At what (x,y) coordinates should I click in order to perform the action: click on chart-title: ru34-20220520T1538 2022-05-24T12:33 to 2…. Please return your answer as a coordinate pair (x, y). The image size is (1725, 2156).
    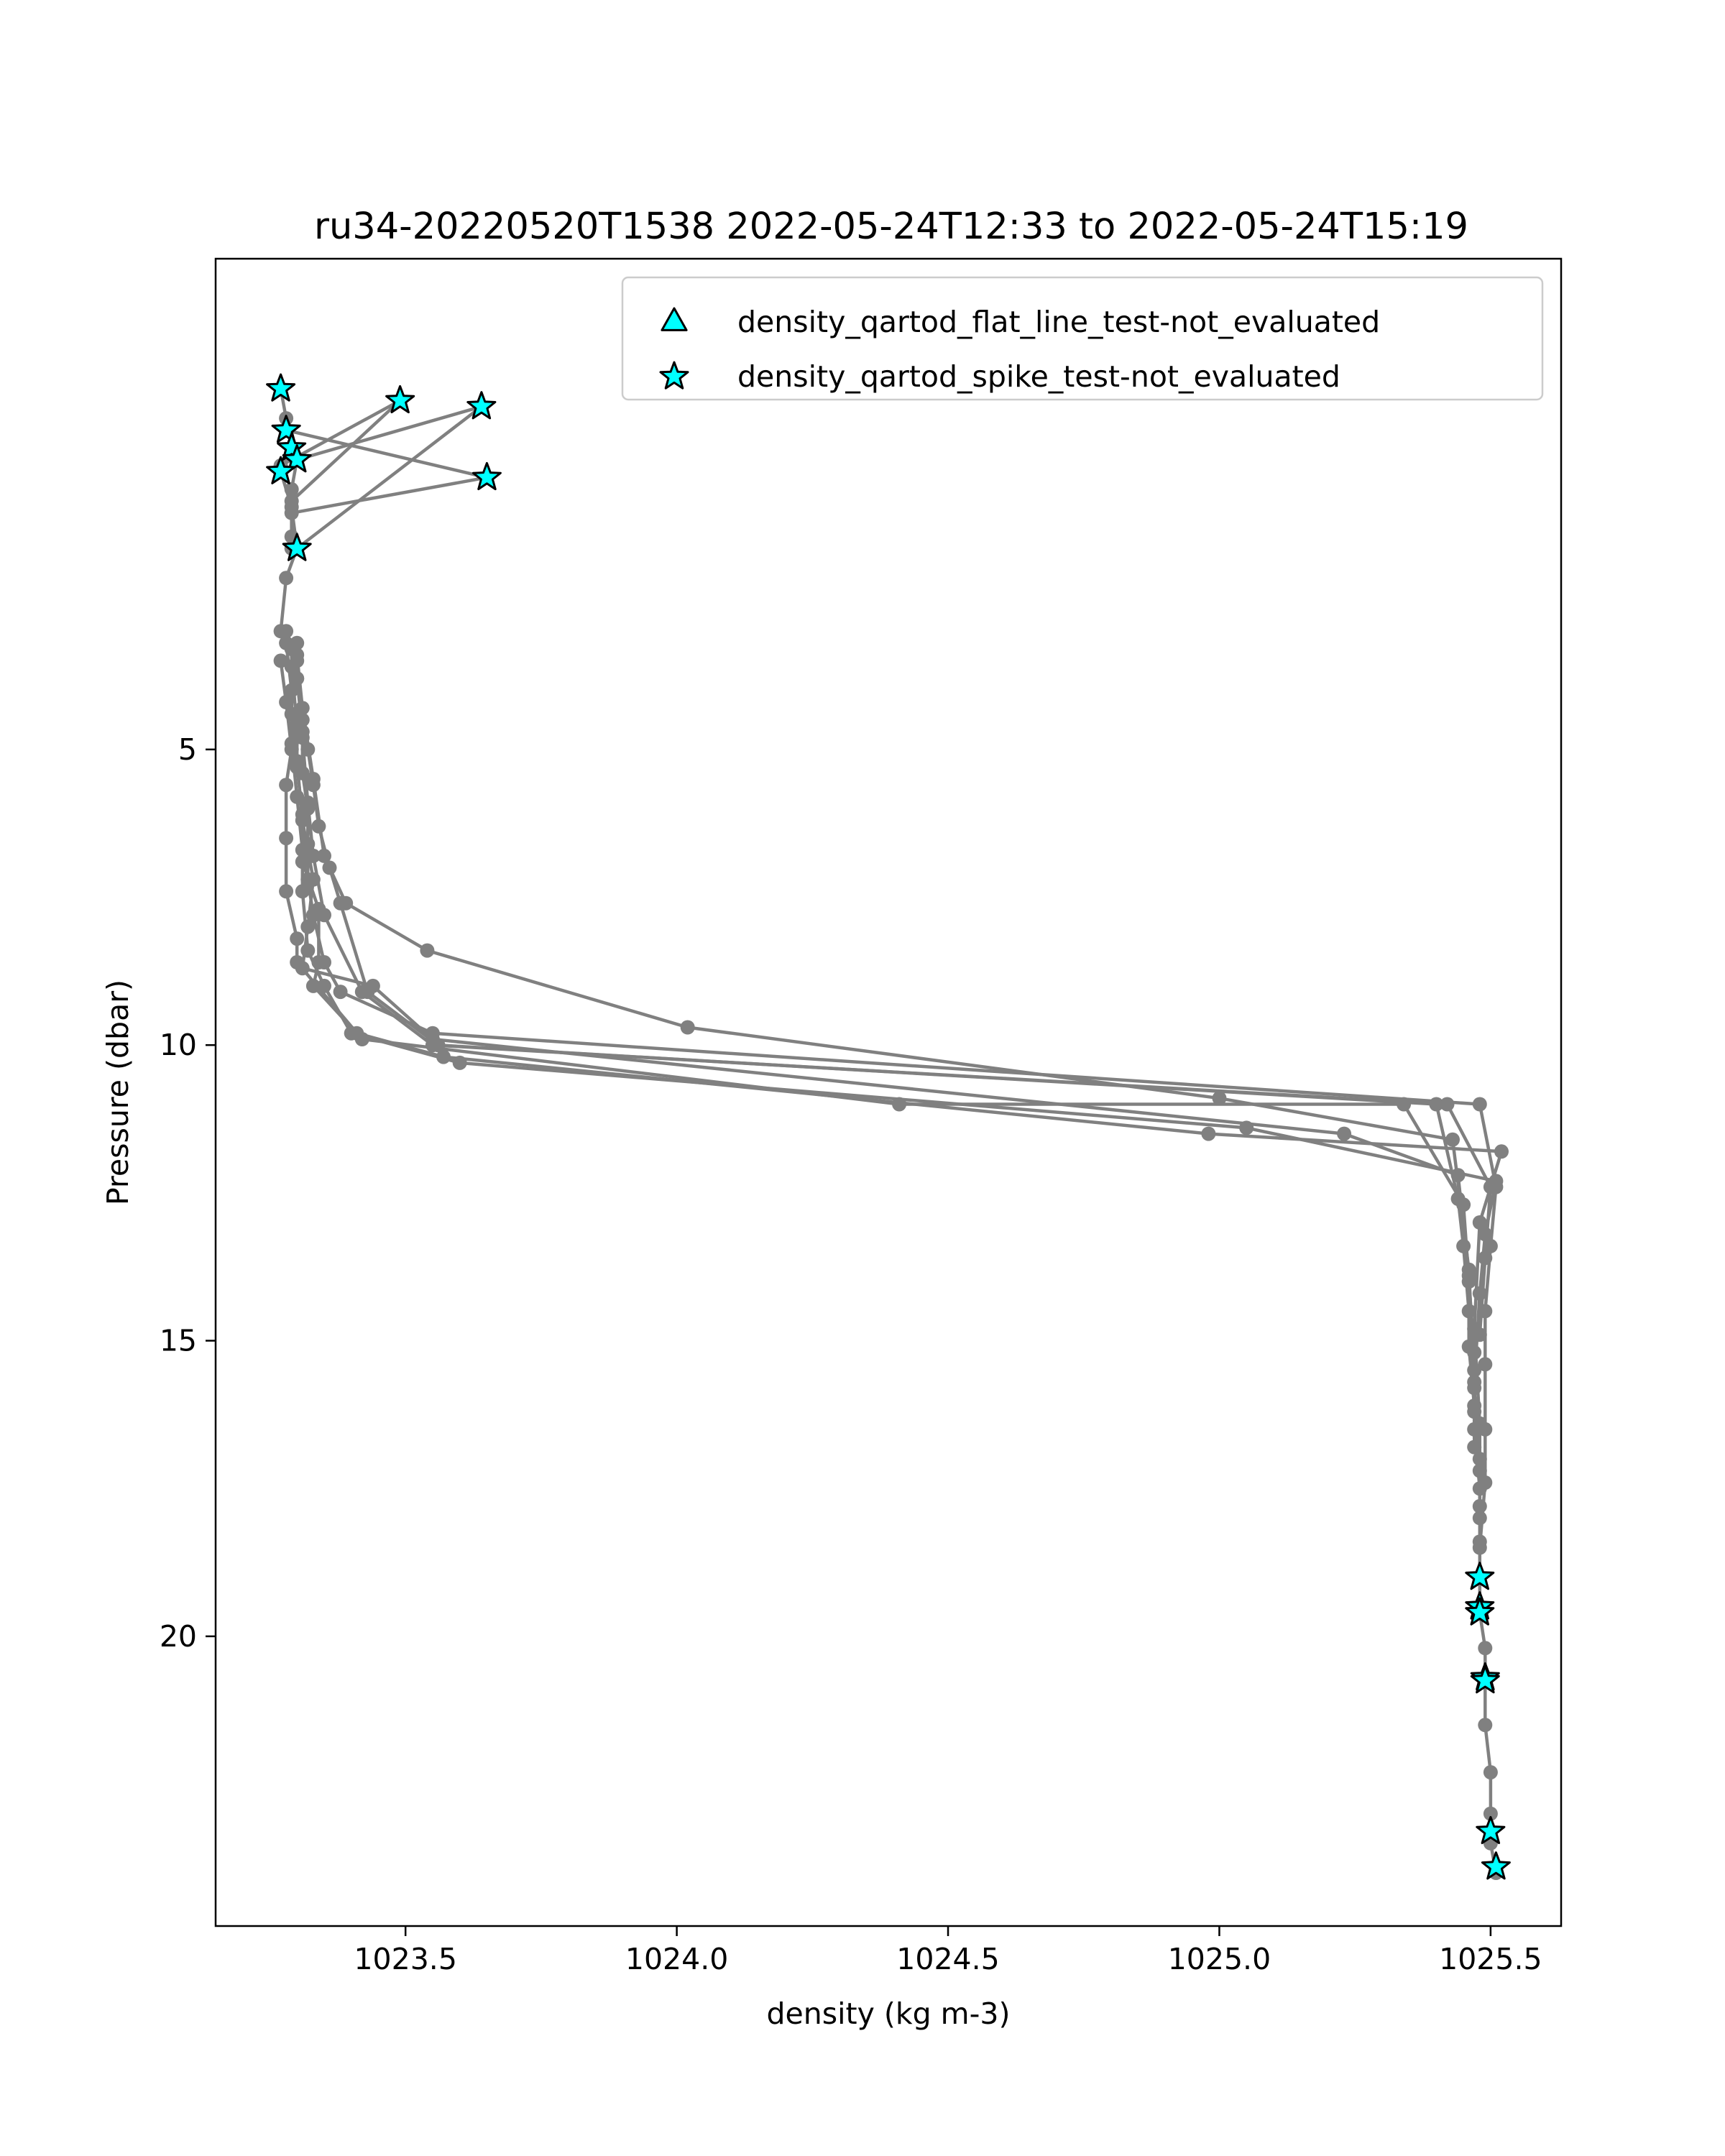
    Looking at the image, I should click on (891, 227).